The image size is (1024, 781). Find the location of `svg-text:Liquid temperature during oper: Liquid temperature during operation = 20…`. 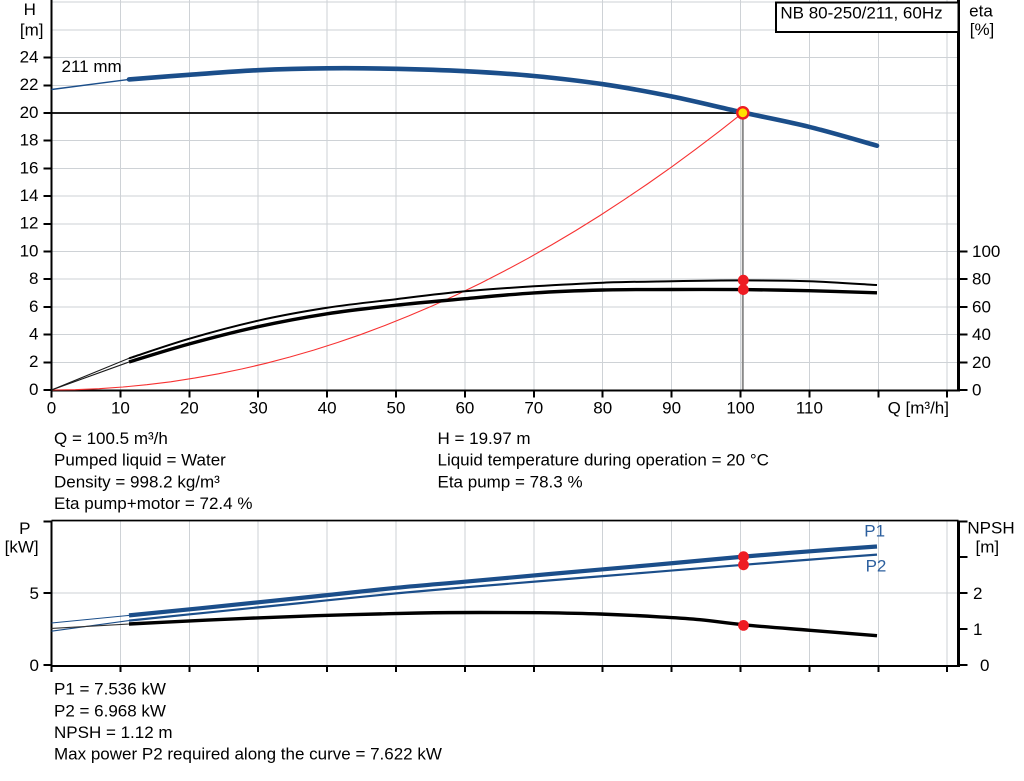

svg-text:Liquid temperature during oper: Liquid temperature during operation = 20… is located at coordinates (603, 460).